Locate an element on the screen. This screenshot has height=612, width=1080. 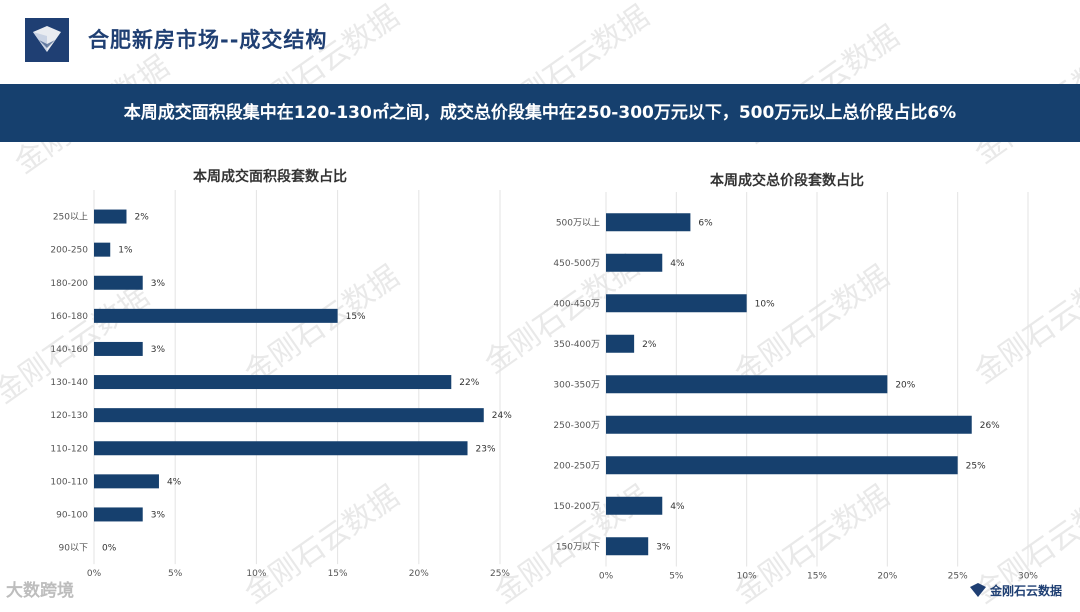
category-label: 180-200 is located at coordinates (69, 284).